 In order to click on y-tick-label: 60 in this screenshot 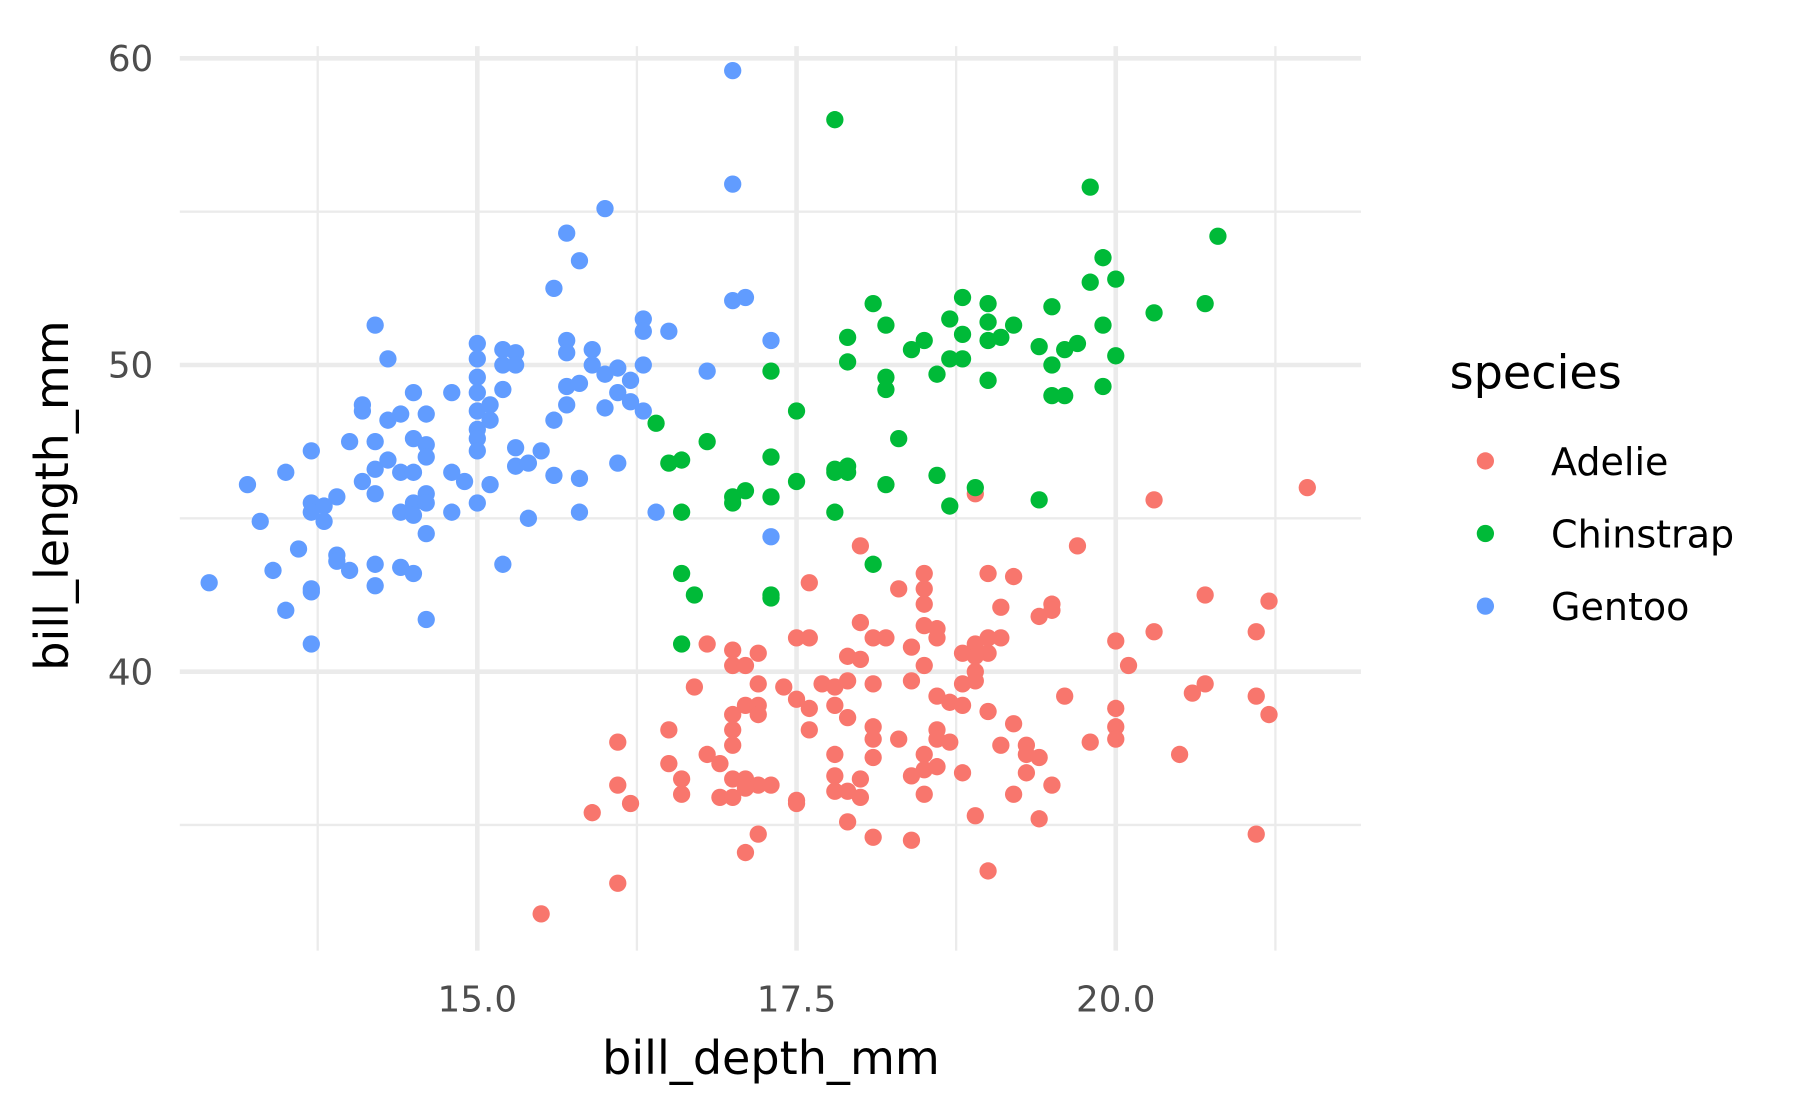, I will do `click(130, 59)`.